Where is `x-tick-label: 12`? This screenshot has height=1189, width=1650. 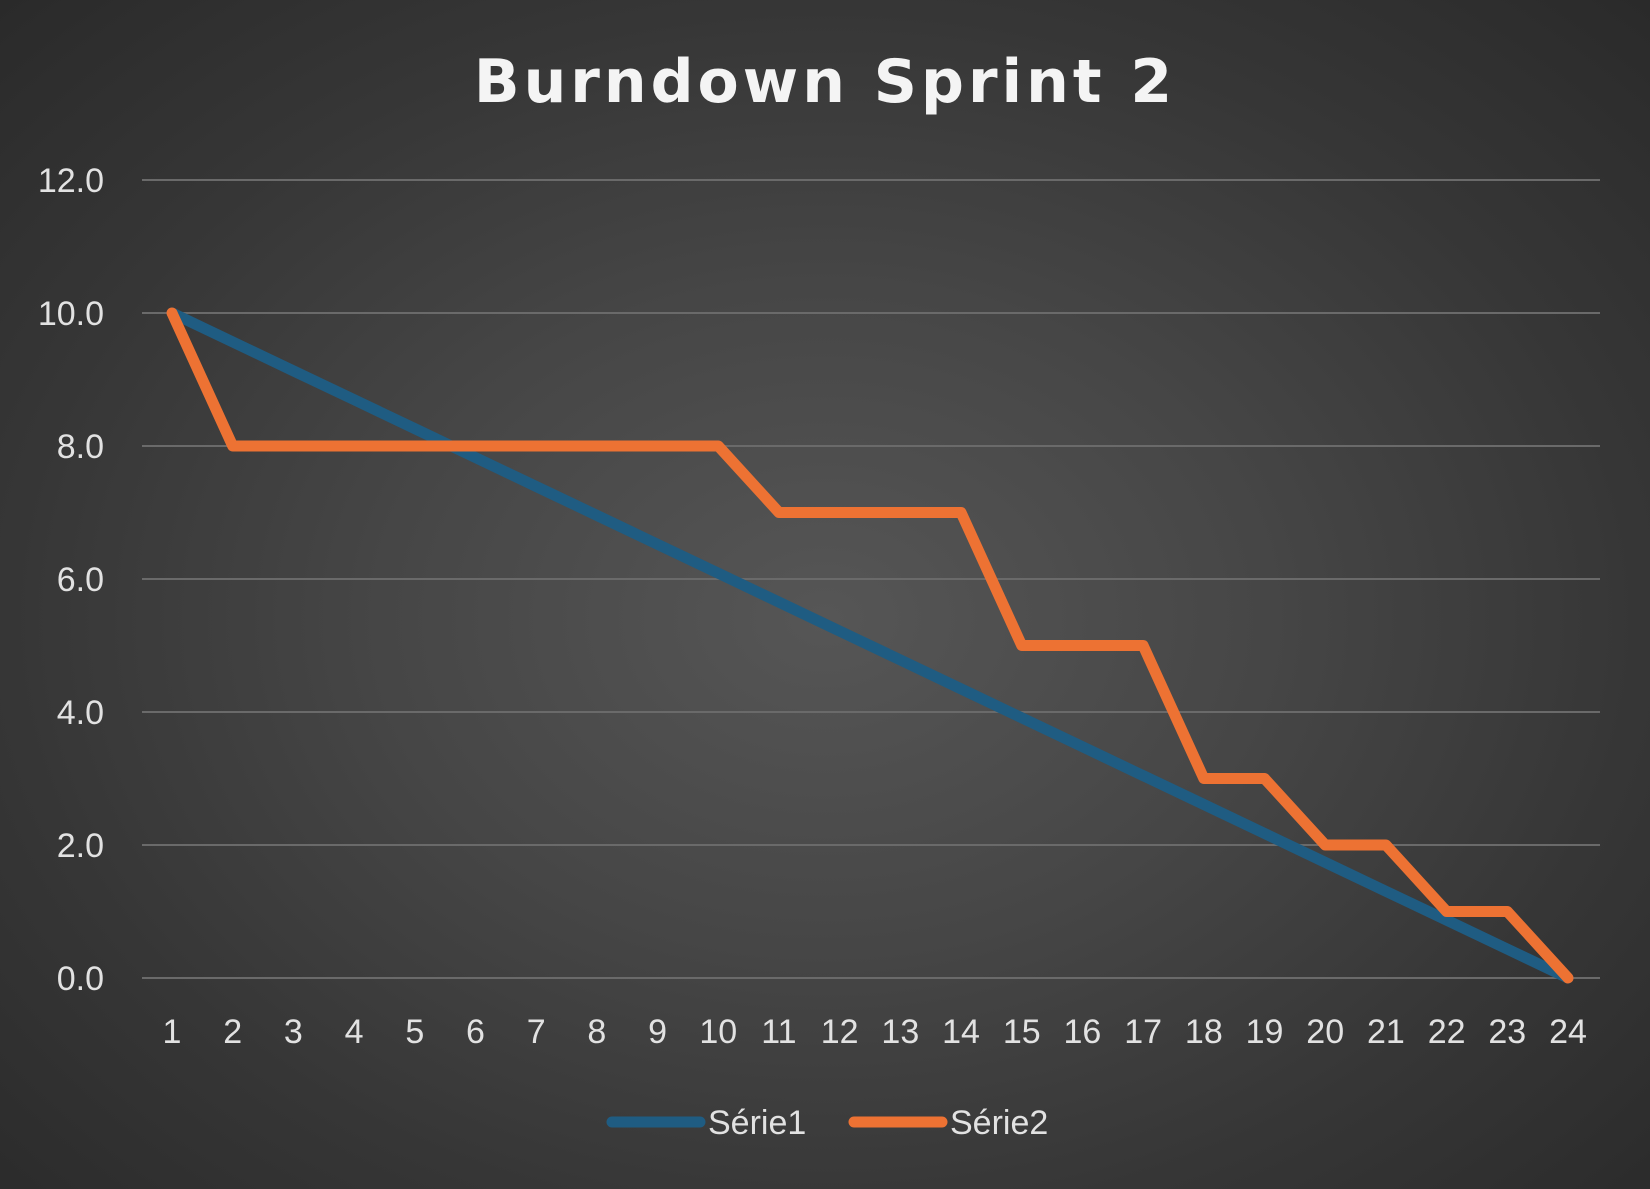 x-tick-label: 12 is located at coordinates (840, 1032).